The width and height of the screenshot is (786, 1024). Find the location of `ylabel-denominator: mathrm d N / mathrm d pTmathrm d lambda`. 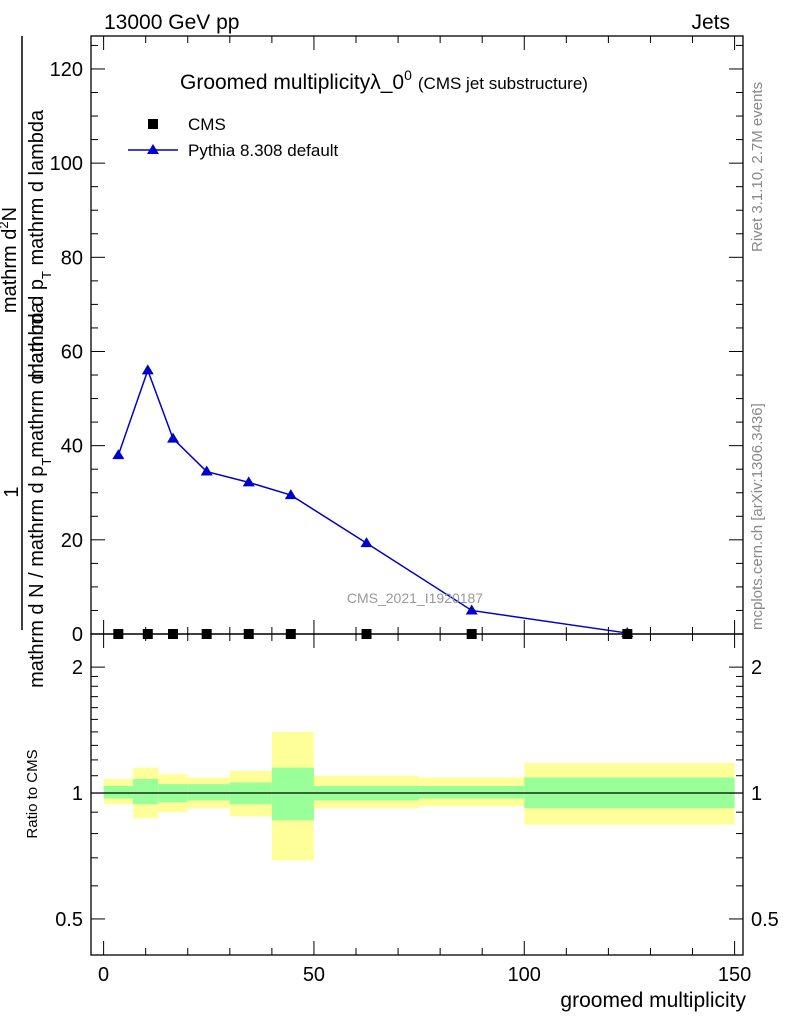

ylabel-denominator: mathrm d N / mathrm d pTmathrm d lambda is located at coordinates (40, 494).